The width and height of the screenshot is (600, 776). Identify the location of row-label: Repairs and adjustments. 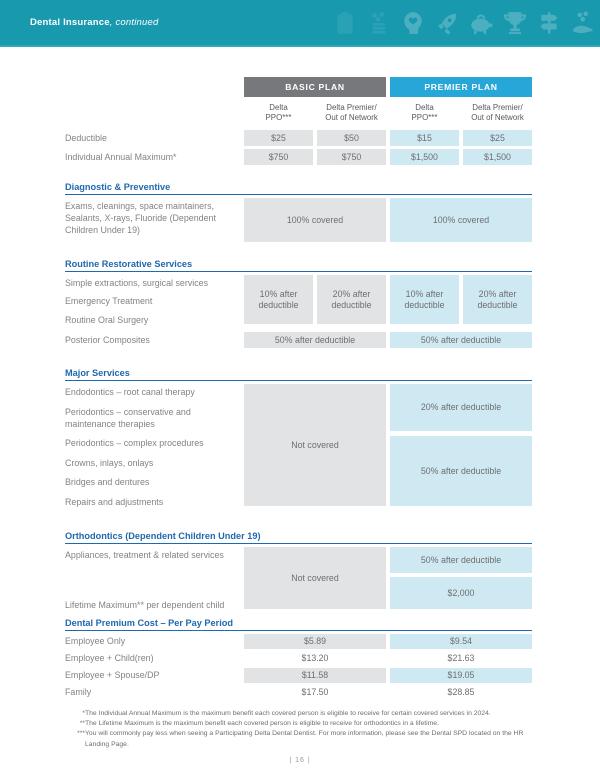
(114, 501).